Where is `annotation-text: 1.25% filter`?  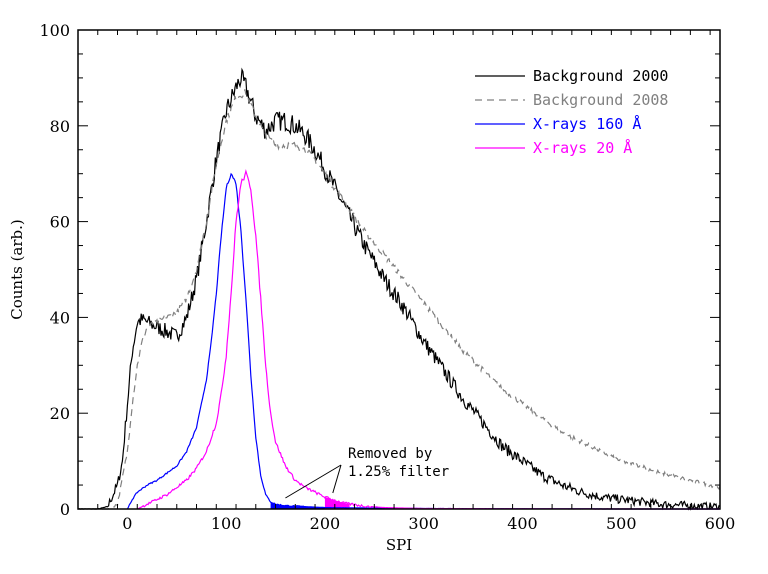
annotation-text: 1.25% filter is located at coordinates (398, 472).